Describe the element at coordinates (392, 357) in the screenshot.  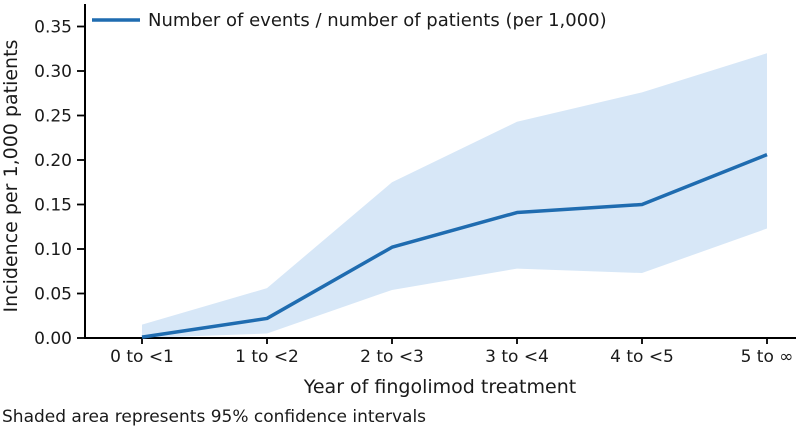
I see `x-tick-label: 2 to <3` at that location.